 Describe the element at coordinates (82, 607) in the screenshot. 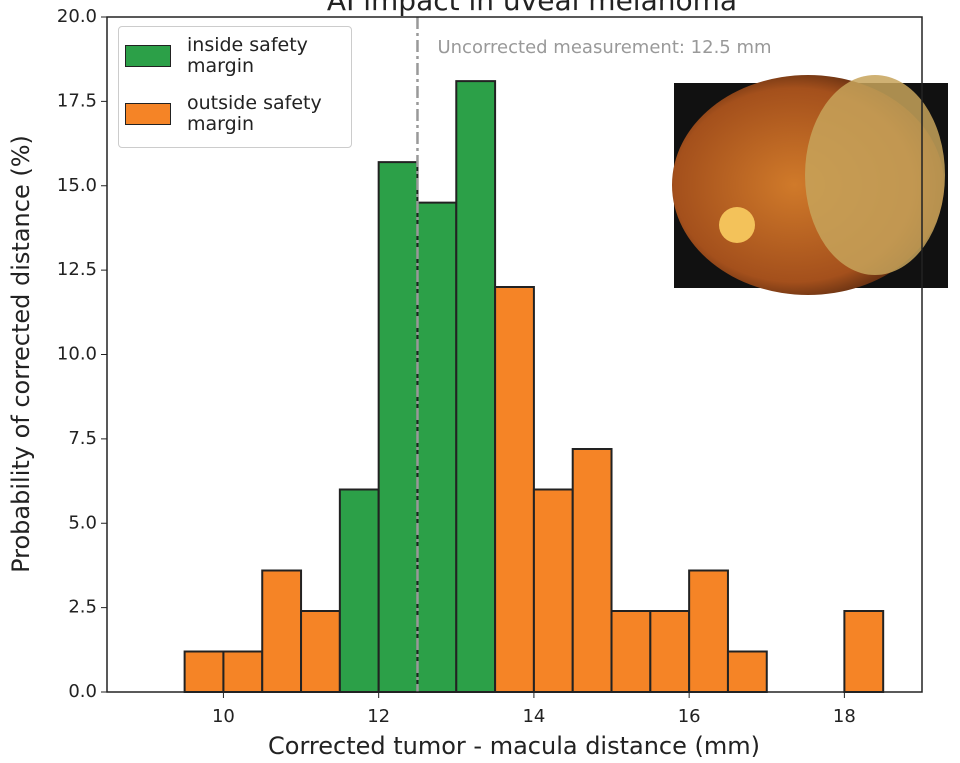

I see `y-tick-label: 2.5` at that location.